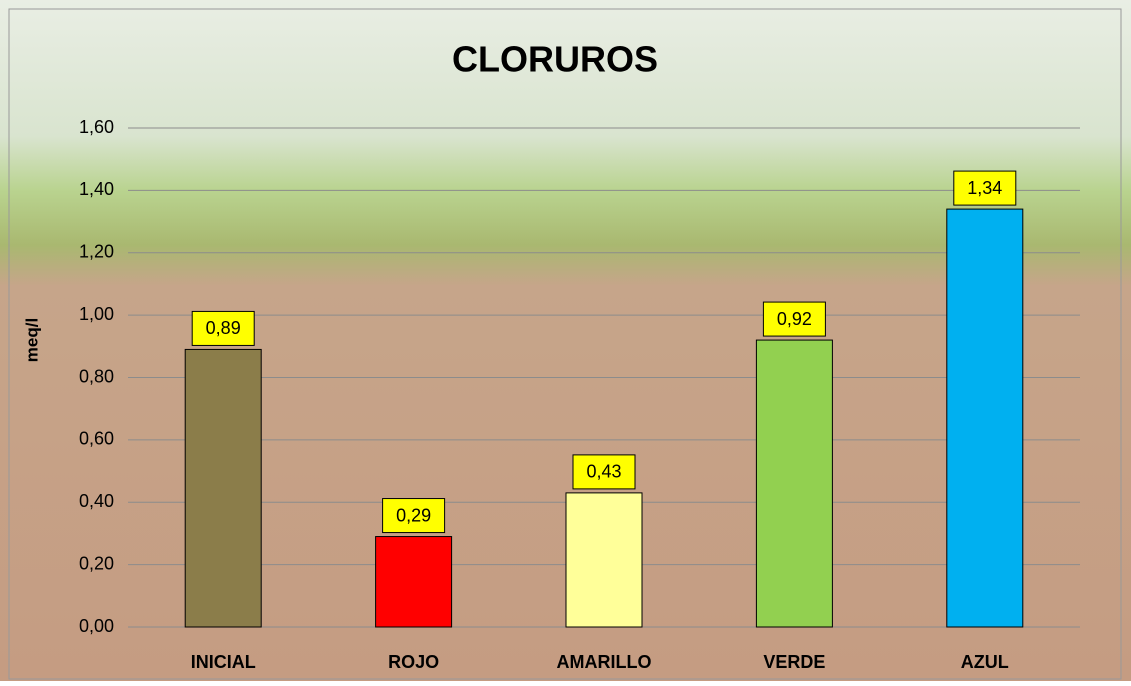  I want to click on y-tick-label: 1,40, so click(96, 189).